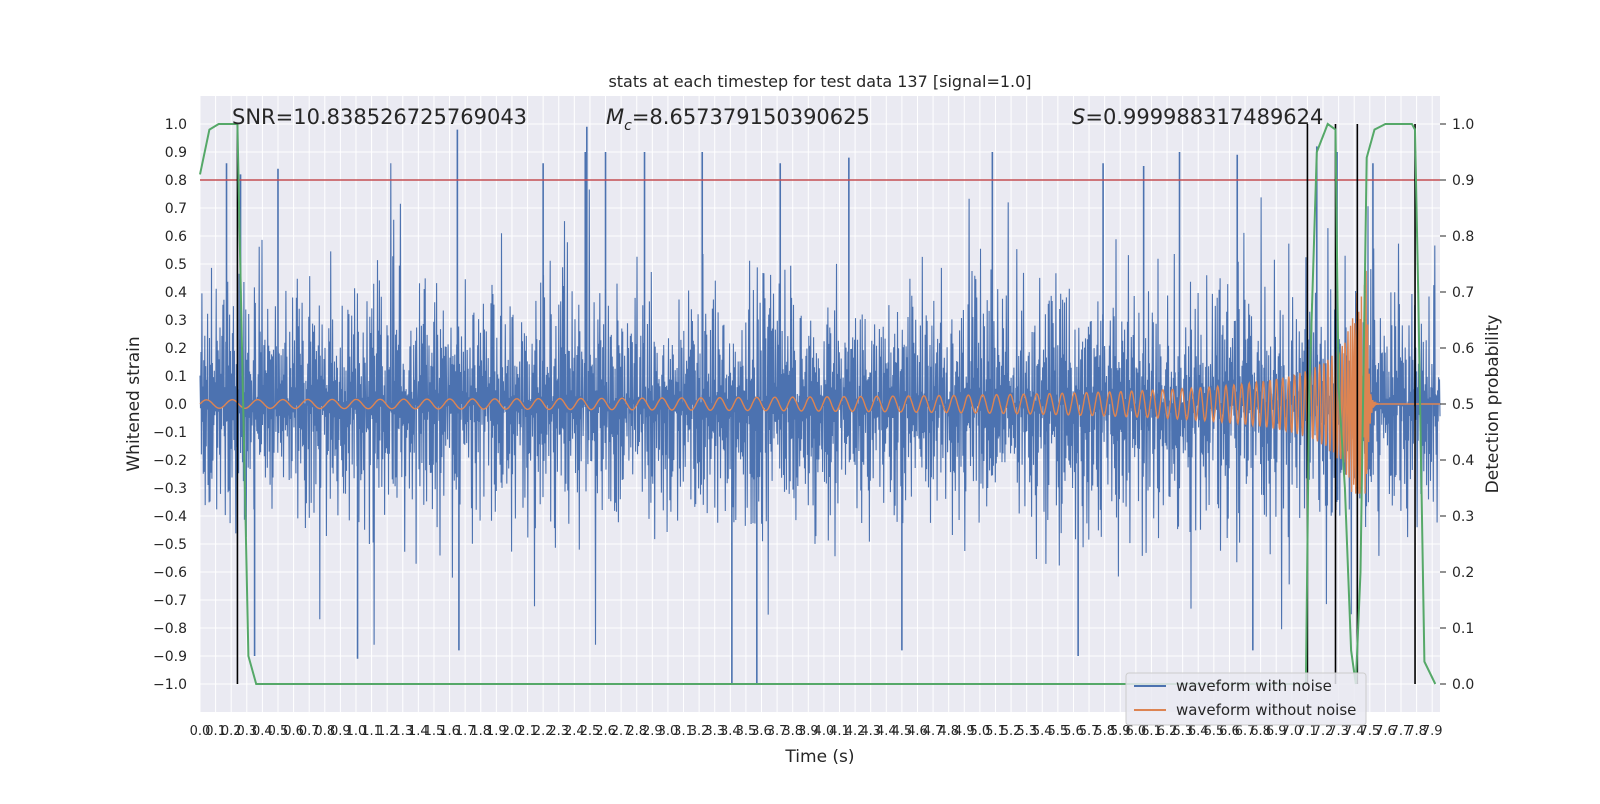 The height and width of the screenshot is (804, 1600). Describe the element at coordinates (512, 731) in the screenshot. I see `x-tick-label: 2.0` at that location.